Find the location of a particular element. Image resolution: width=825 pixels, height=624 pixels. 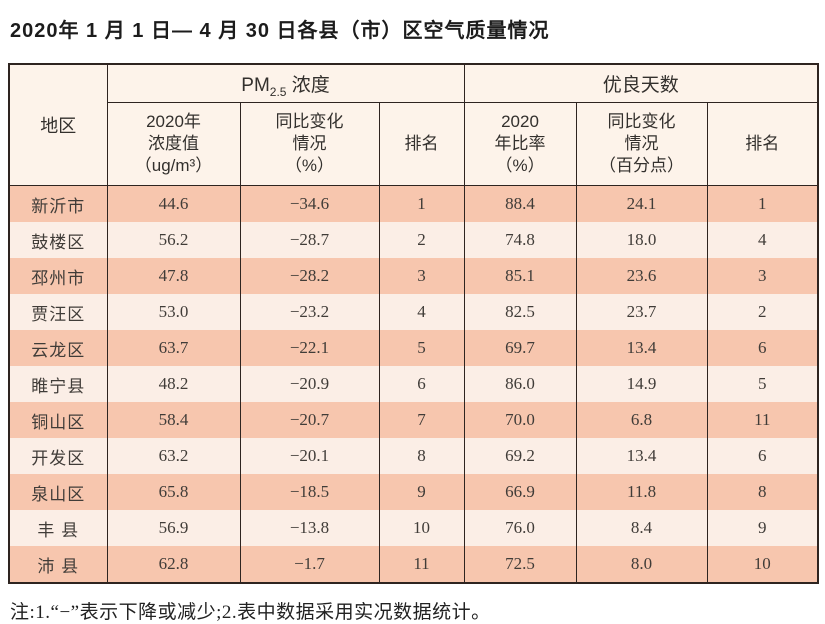

table-row: 开发区 63.2 −20.1 8 69.2 13.4 6 is located at coordinates (413, 456).